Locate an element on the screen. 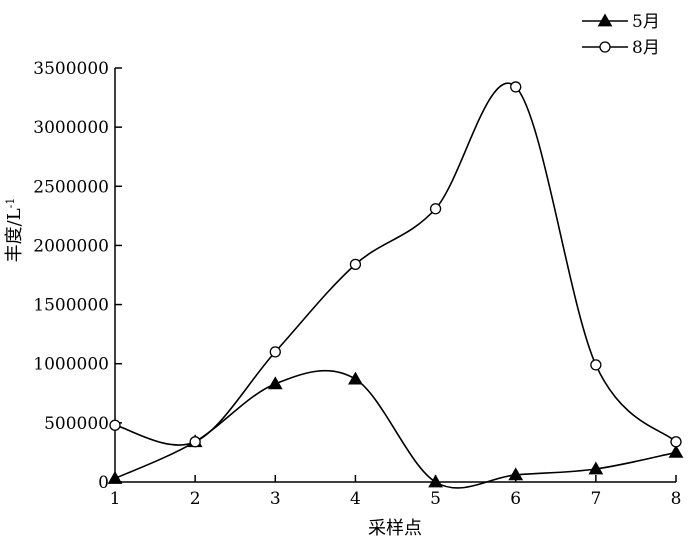  y-tick-label: 1500000 is located at coordinates (71, 306).